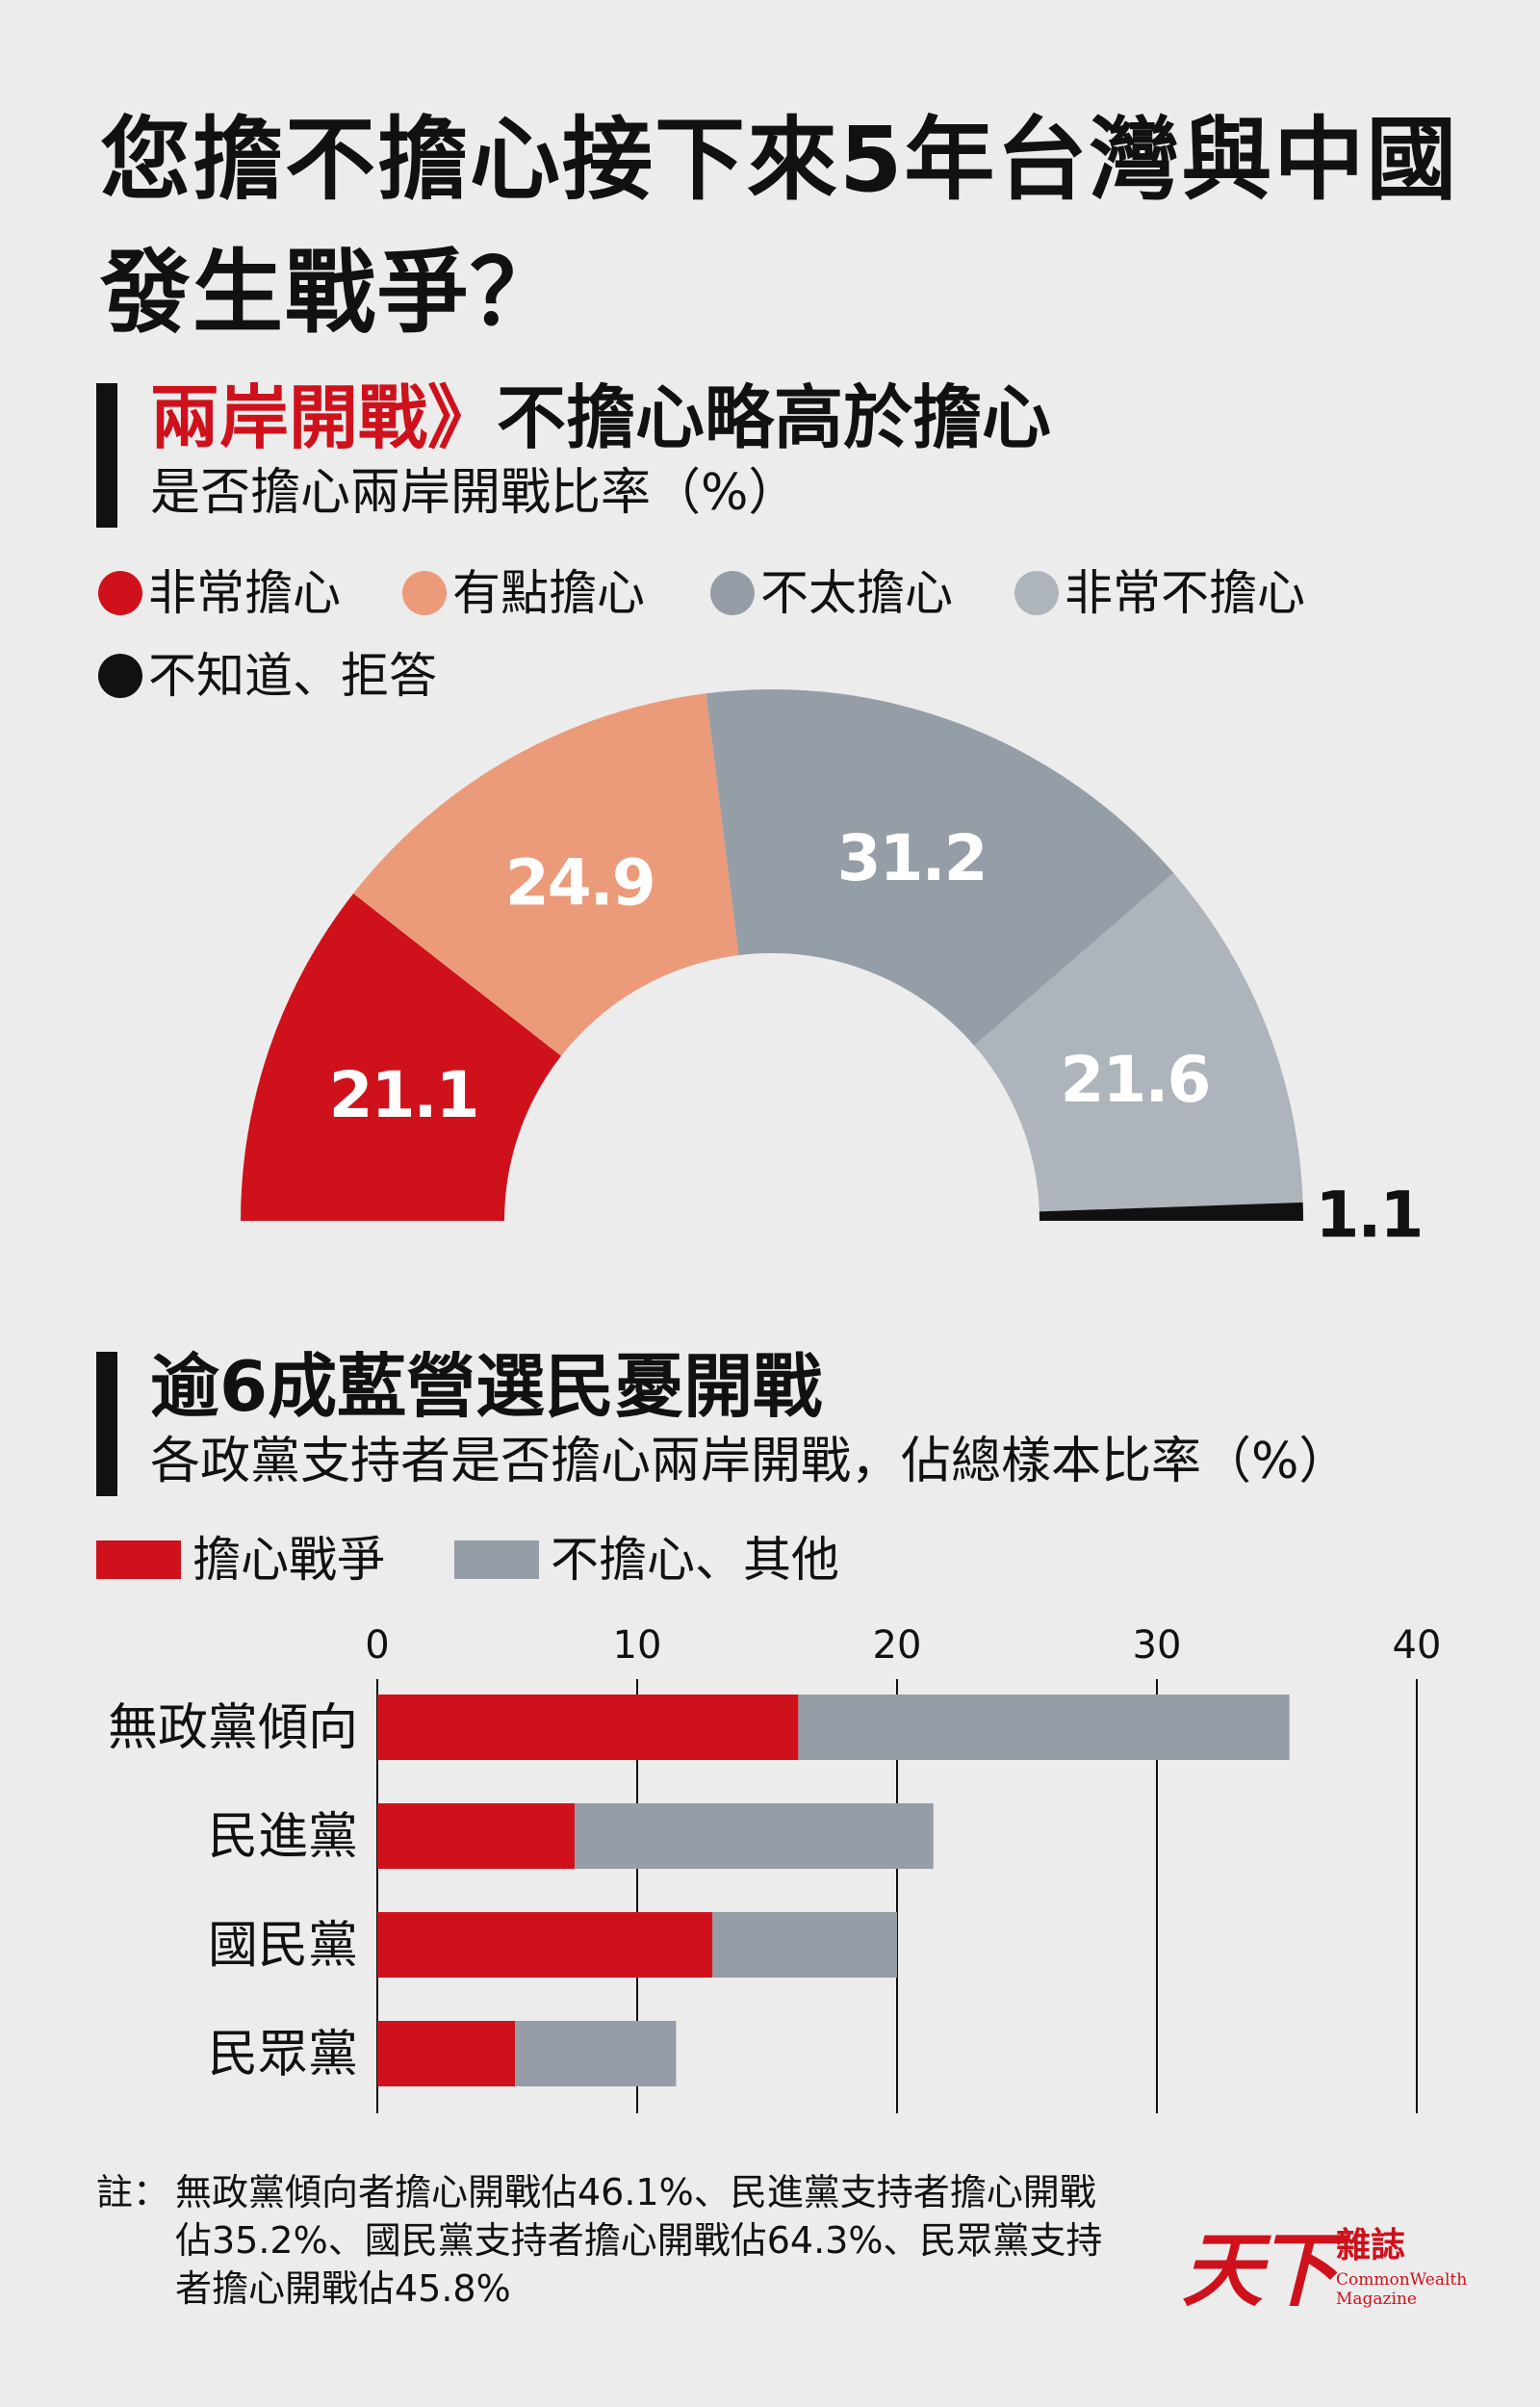 Image resolution: width=1540 pixels, height=2407 pixels. What do you see at coordinates (1402, 2289) in the screenshot?
I see `logo-en: CommonWealth Magazine` at bounding box center [1402, 2289].